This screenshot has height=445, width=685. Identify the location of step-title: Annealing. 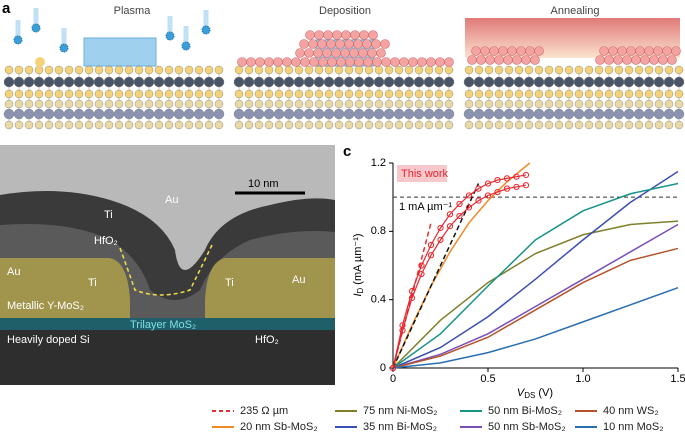
(575, 11).